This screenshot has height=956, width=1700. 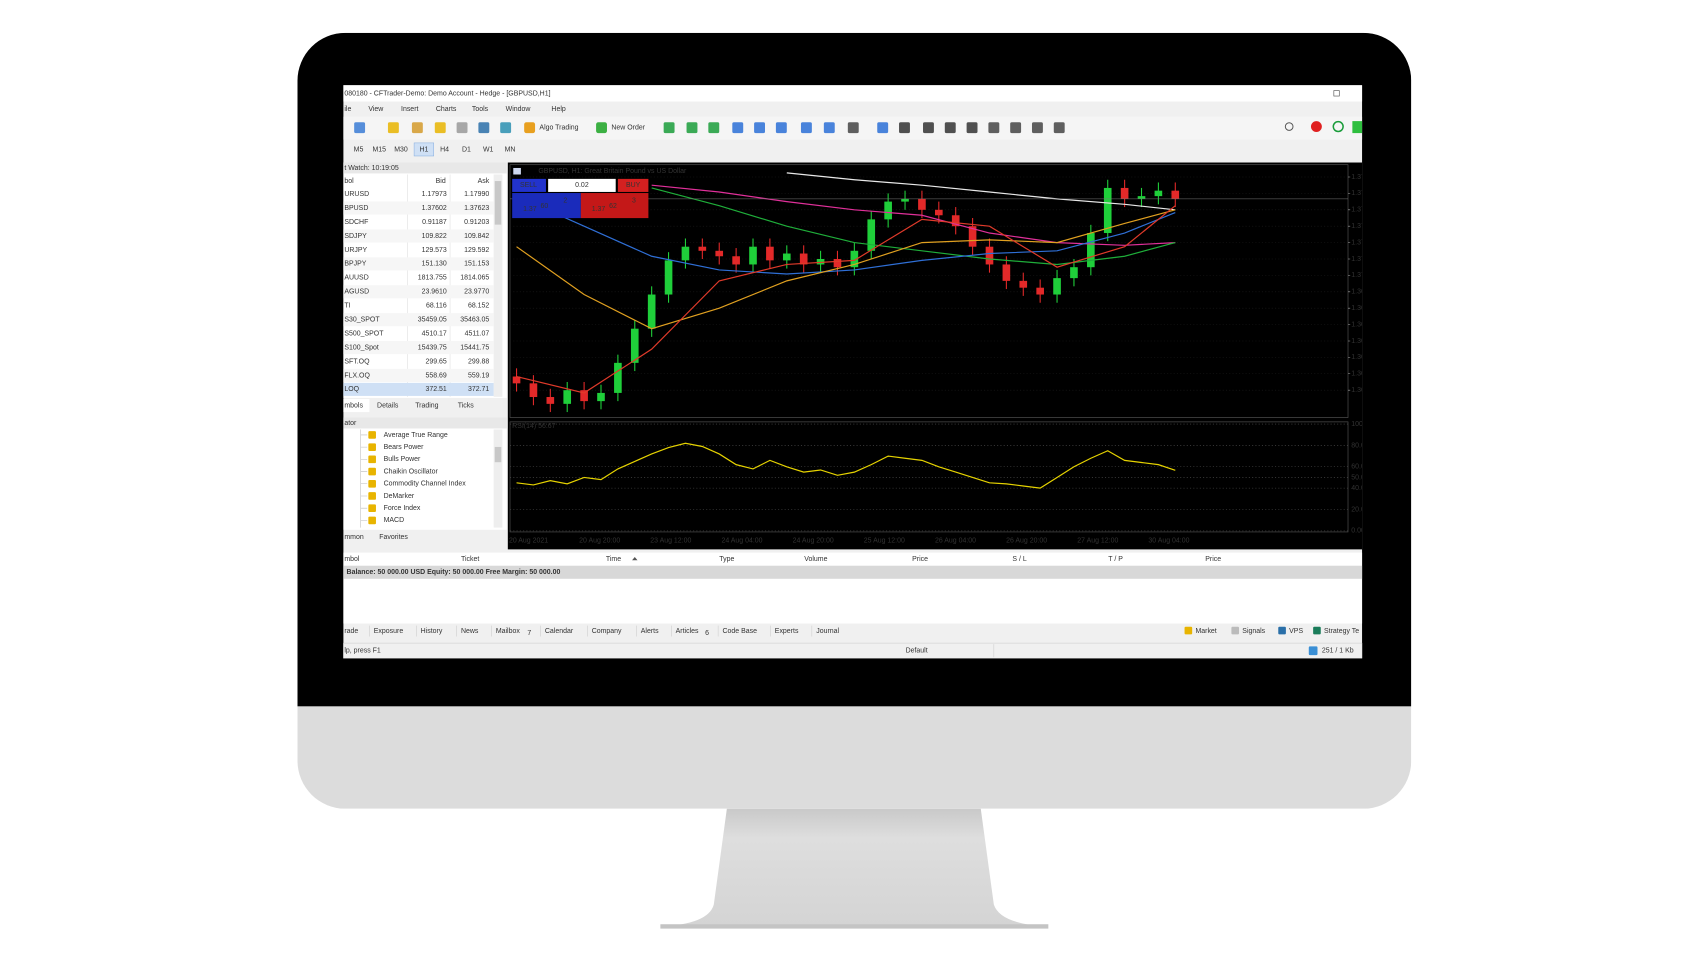 What do you see at coordinates (929, 477) in the screenshot?
I see `rsi-pane` at bounding box center [929, 477].